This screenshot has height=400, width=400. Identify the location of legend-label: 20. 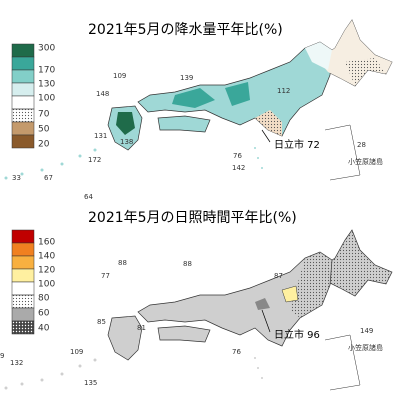
(44, 145).